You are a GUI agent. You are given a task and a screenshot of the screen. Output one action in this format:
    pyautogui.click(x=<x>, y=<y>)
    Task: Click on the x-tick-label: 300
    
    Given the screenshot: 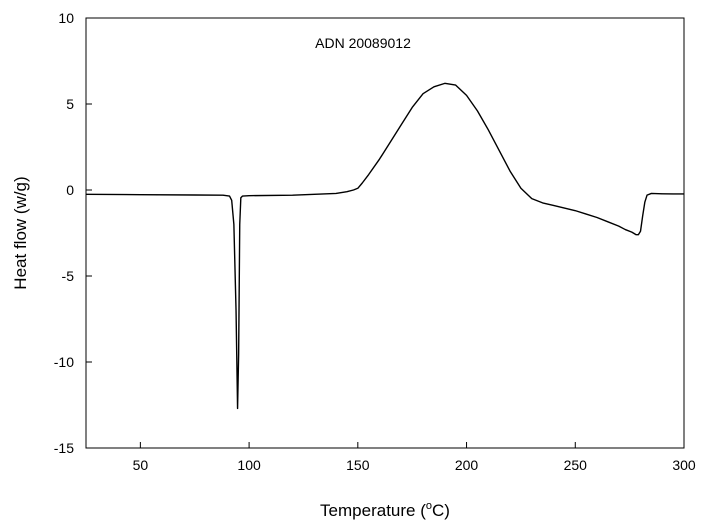 What is the action you would take?
    pyautogui.click(x=684, y=465)
    